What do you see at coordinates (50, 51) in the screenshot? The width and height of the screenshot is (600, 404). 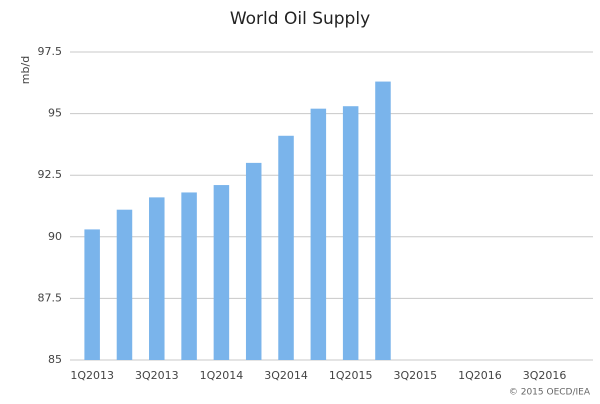 I see `y-tick-label: 97.5` at bounding box center [50, 51].